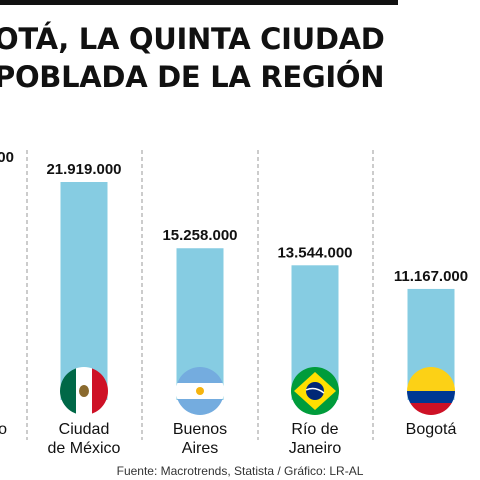 This screenshot has height=480, width=480. I want to click on data-label: 11.167.000, so click(431, 276).